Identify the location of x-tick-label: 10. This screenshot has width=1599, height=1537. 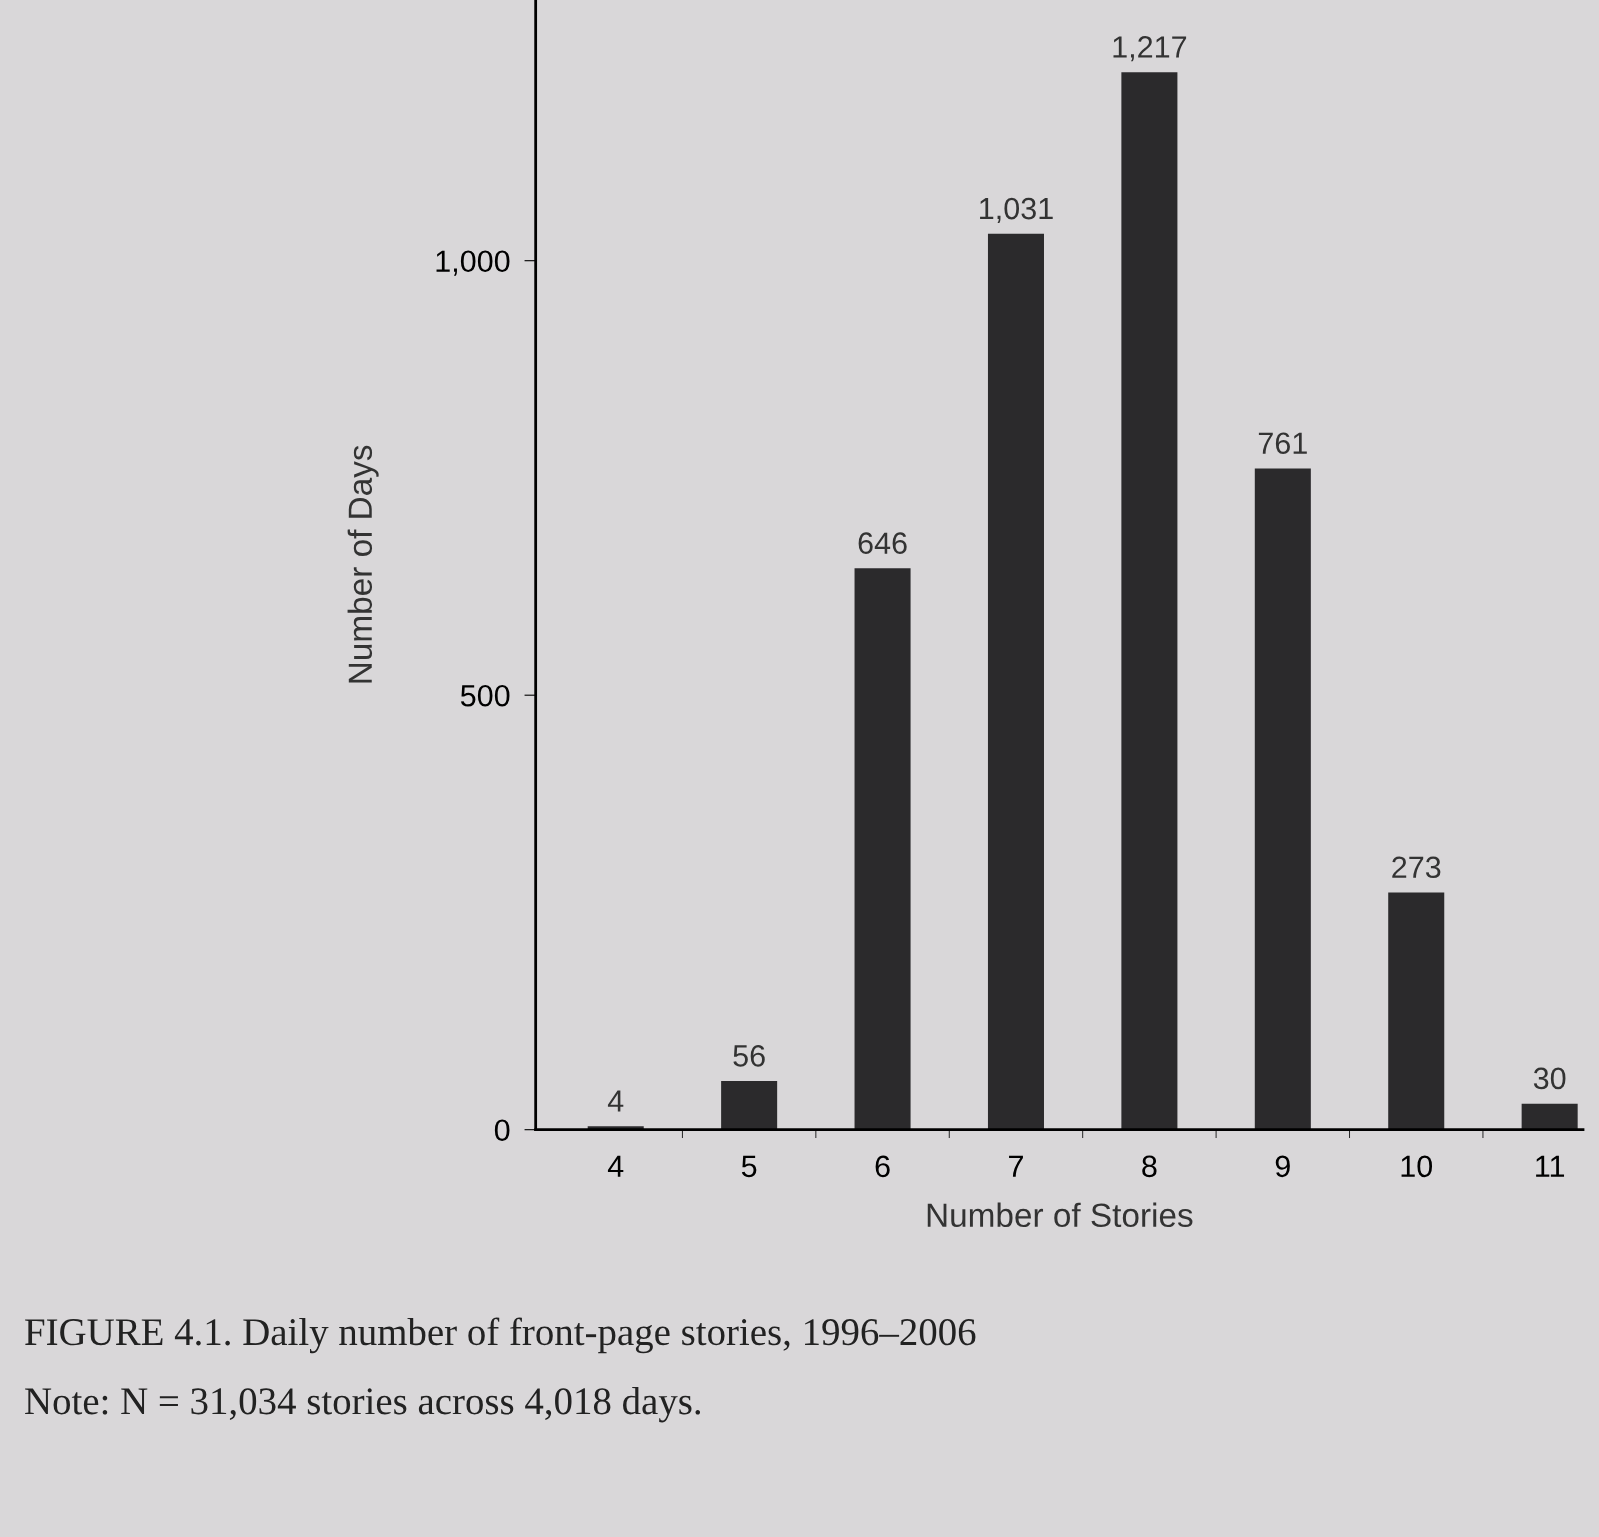
(1417, 1166).